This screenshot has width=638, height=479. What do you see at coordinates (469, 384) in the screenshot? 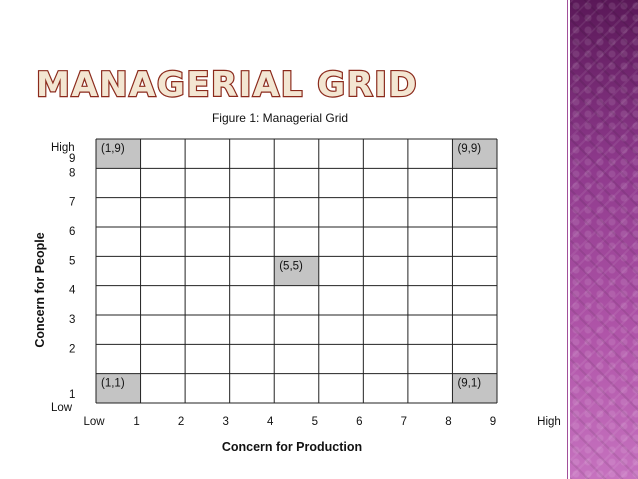
I see `highlight-label: (9,1)` at bounding box center [469, 384].